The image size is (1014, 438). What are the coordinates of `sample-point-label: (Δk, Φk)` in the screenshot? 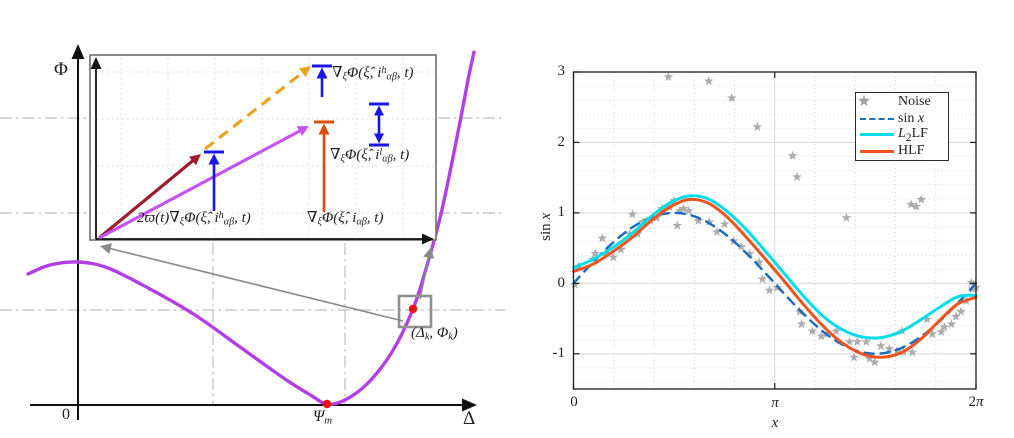 It's located at (434, 334).